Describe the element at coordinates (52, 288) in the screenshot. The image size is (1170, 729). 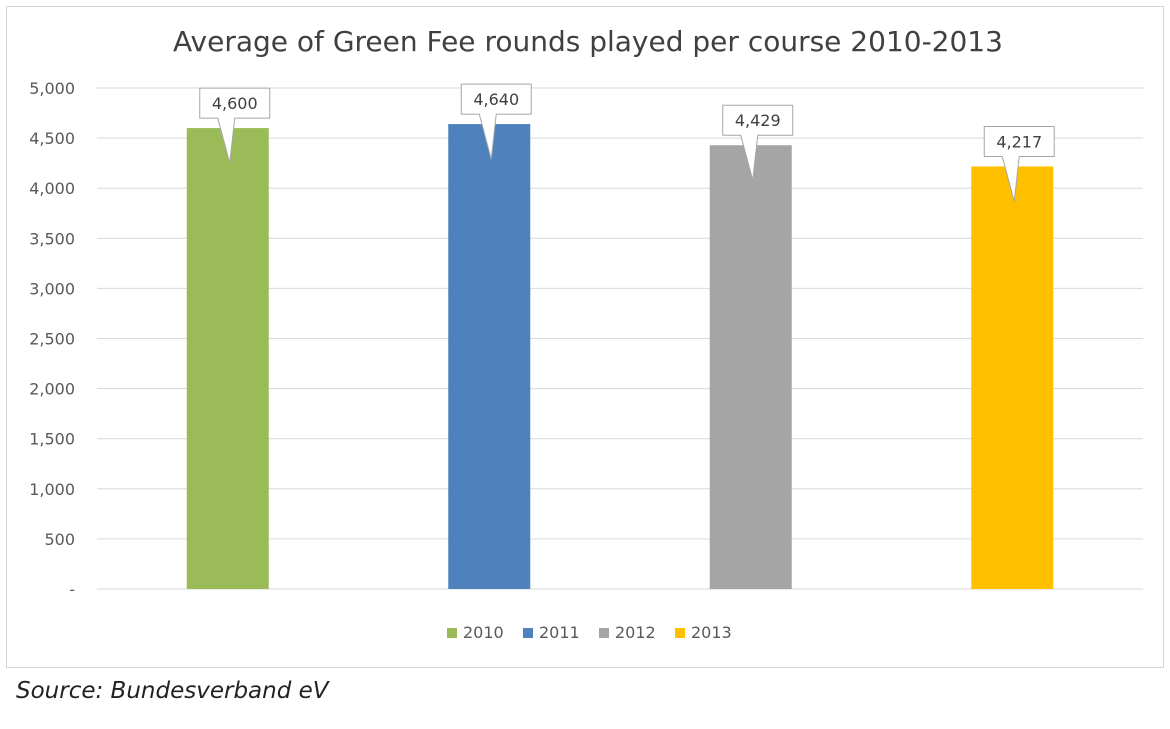
I see `y-tick-label: 3,000` at that location.